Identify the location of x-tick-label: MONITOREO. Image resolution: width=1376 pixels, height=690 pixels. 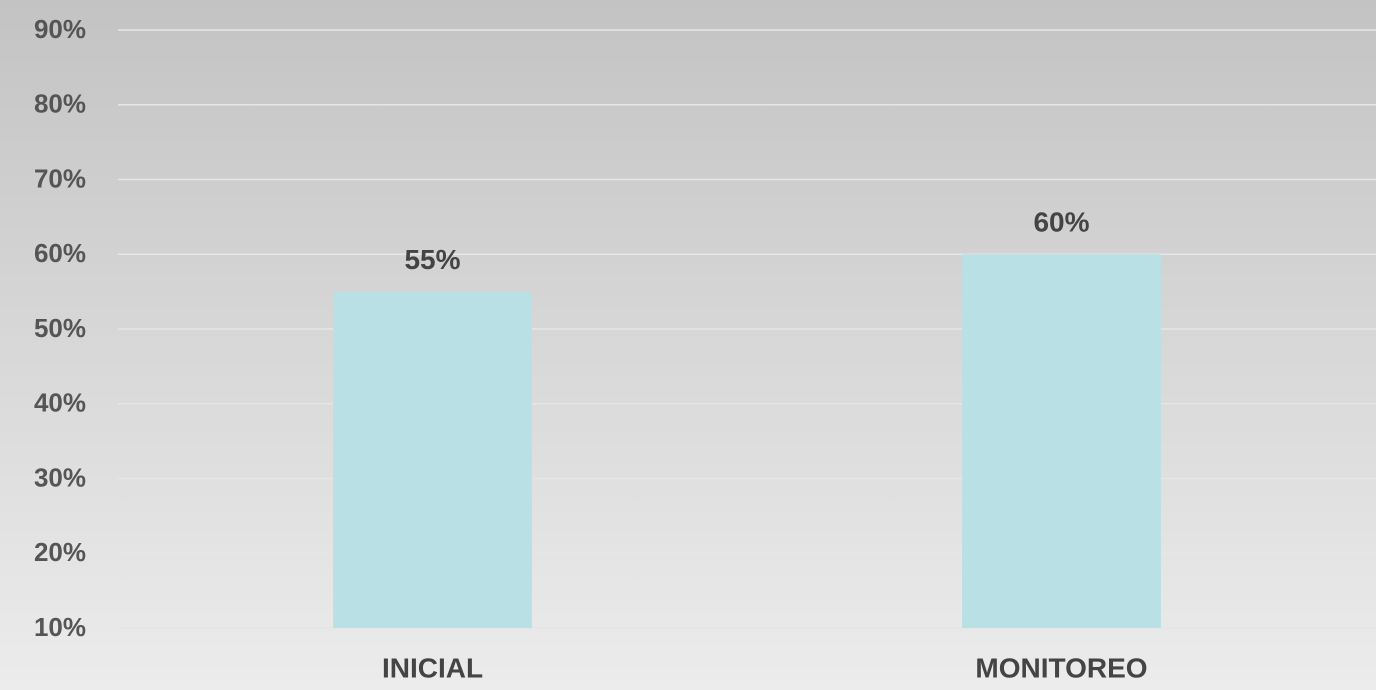
(1061, 667).